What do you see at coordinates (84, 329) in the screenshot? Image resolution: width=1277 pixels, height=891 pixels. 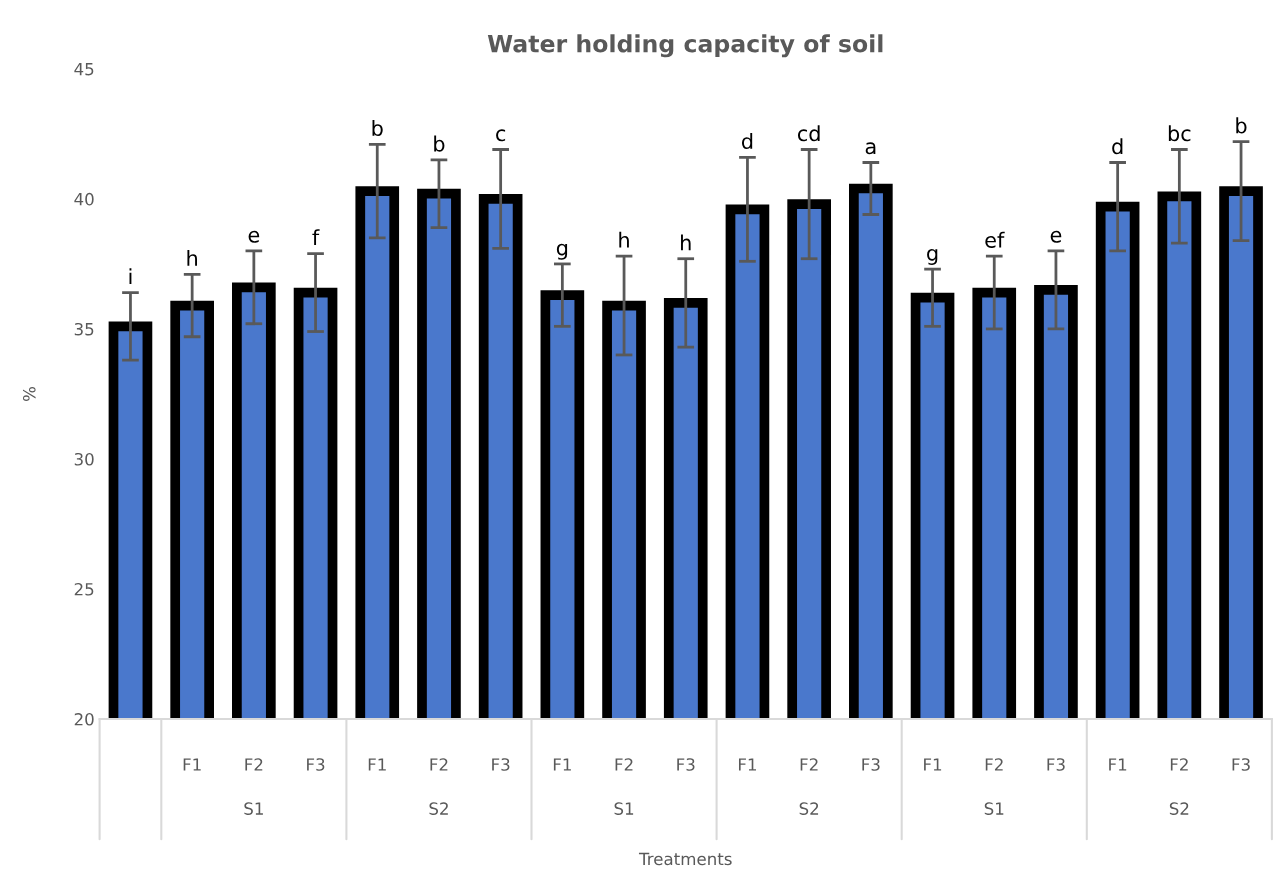 I see `y-tick-label: 35` at bounding box center [84, 329].